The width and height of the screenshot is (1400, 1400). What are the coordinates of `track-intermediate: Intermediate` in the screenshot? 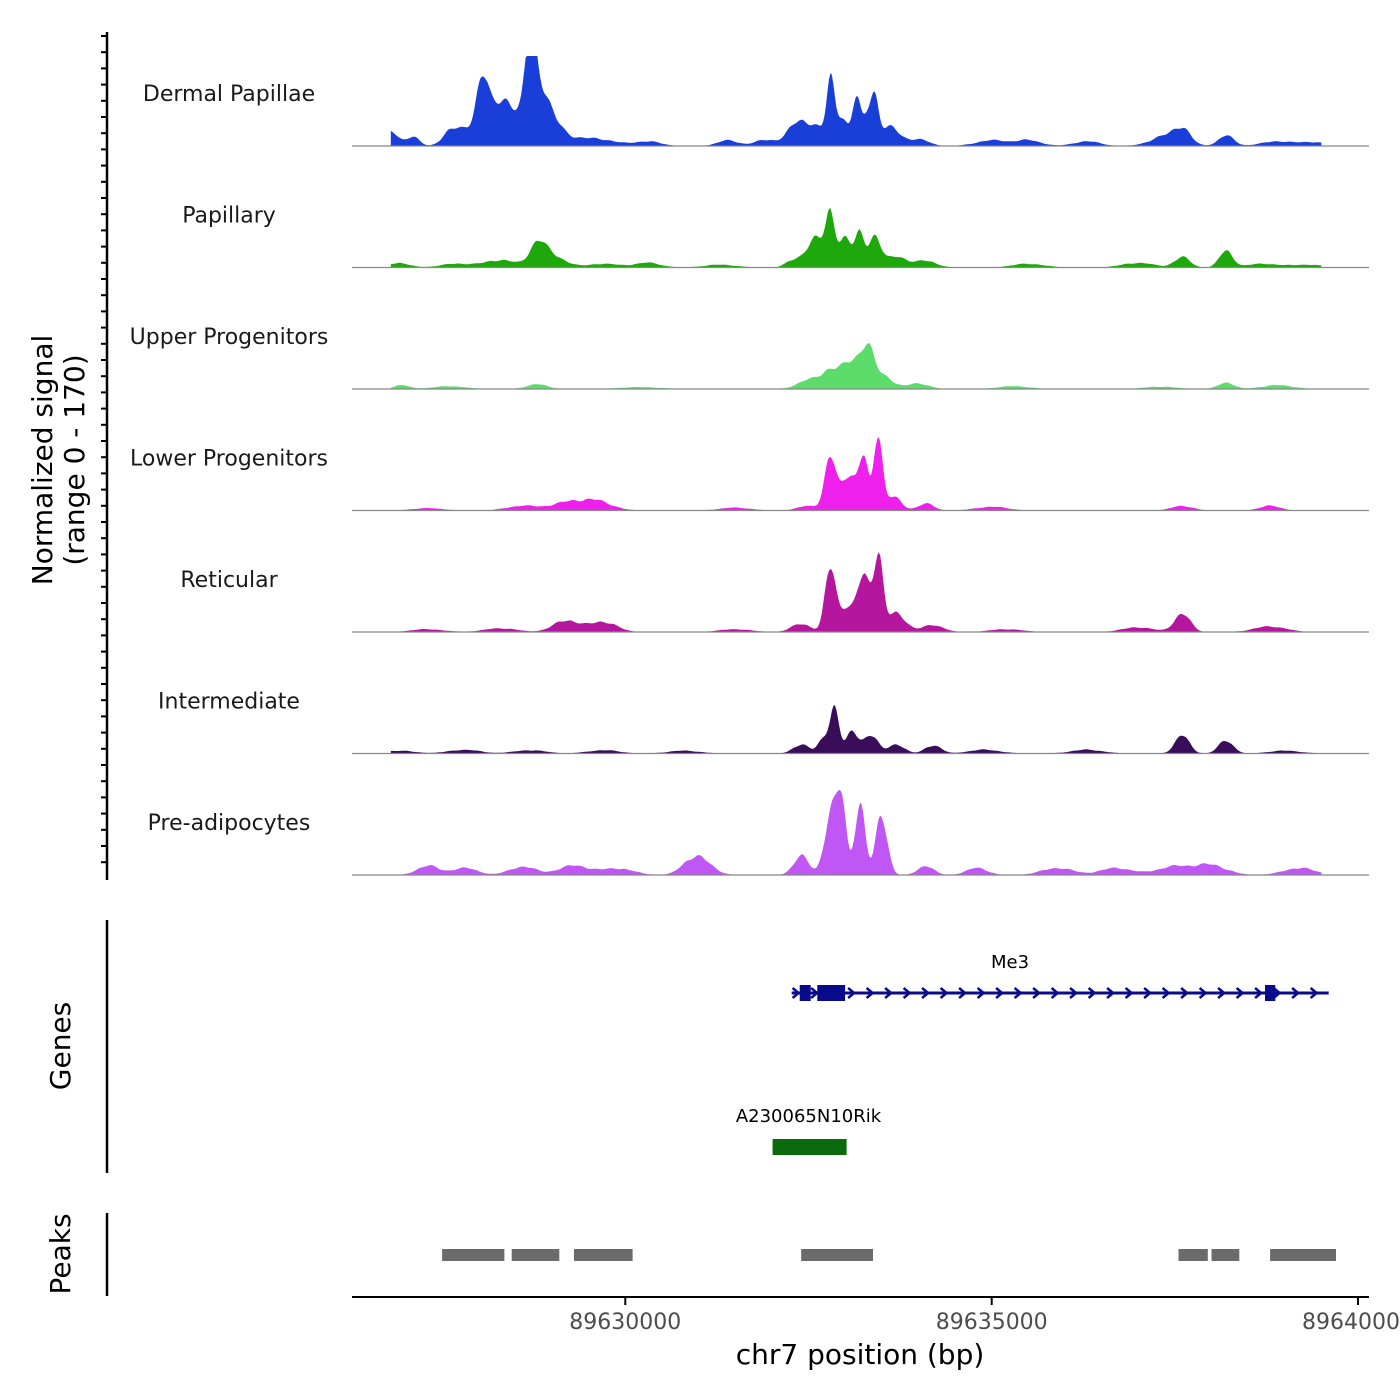 It's located at (763, 722).